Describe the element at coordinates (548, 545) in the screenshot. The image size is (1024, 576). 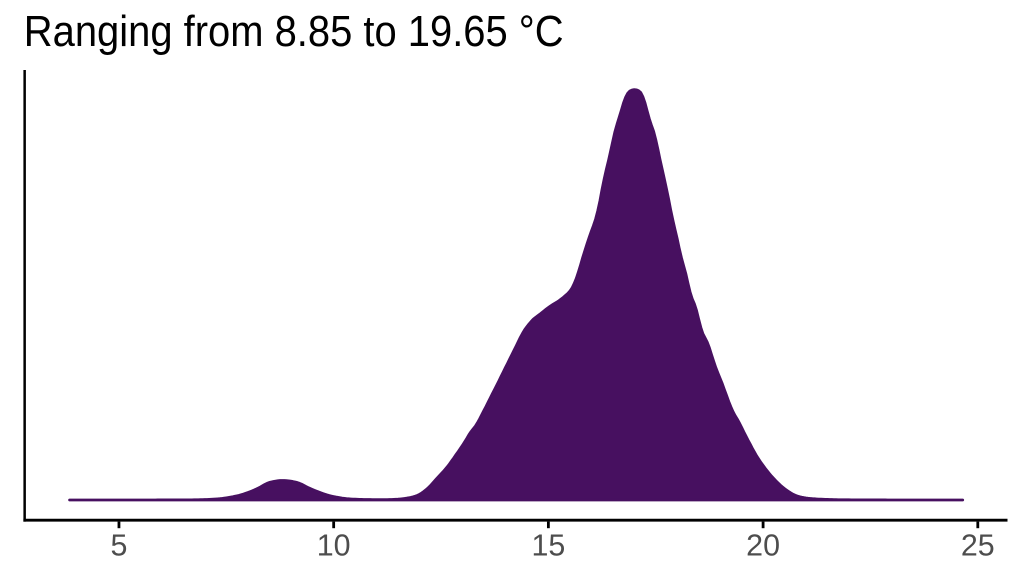
I see `svg-text: 15` at that location.